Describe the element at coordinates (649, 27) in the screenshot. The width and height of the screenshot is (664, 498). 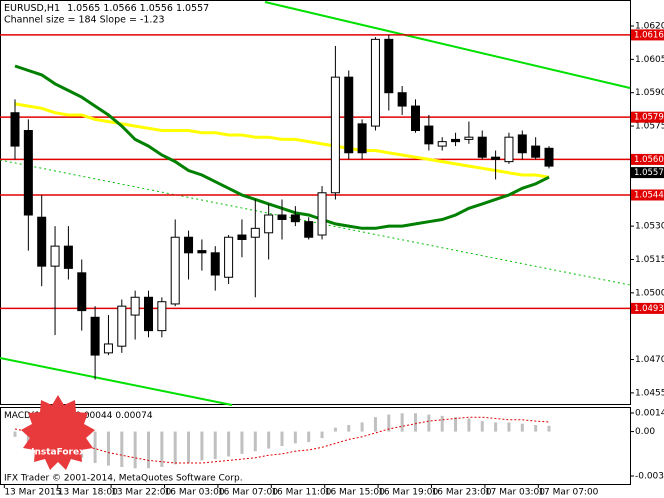
I see `y-tick-label: 1.0620` at that location.